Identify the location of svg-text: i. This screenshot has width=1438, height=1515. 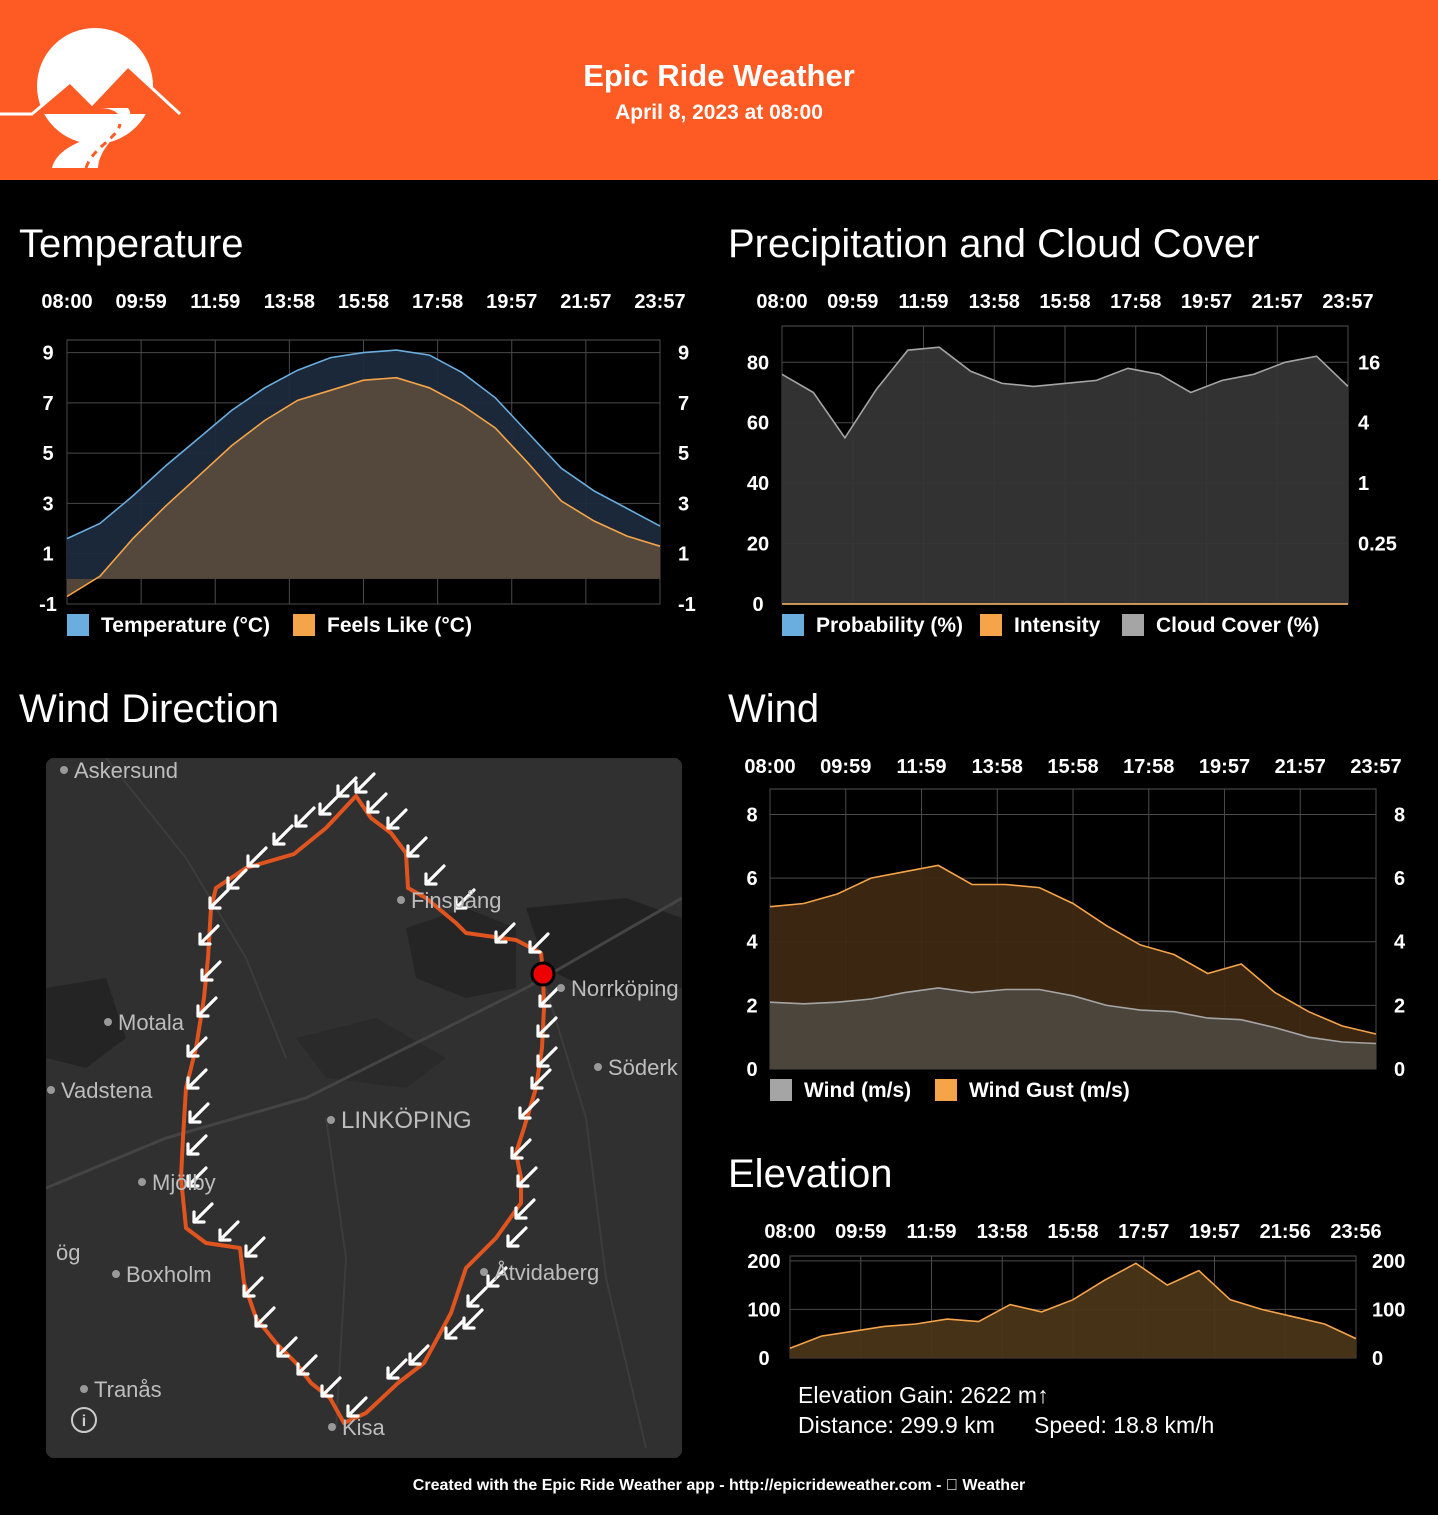
(84, 1421).